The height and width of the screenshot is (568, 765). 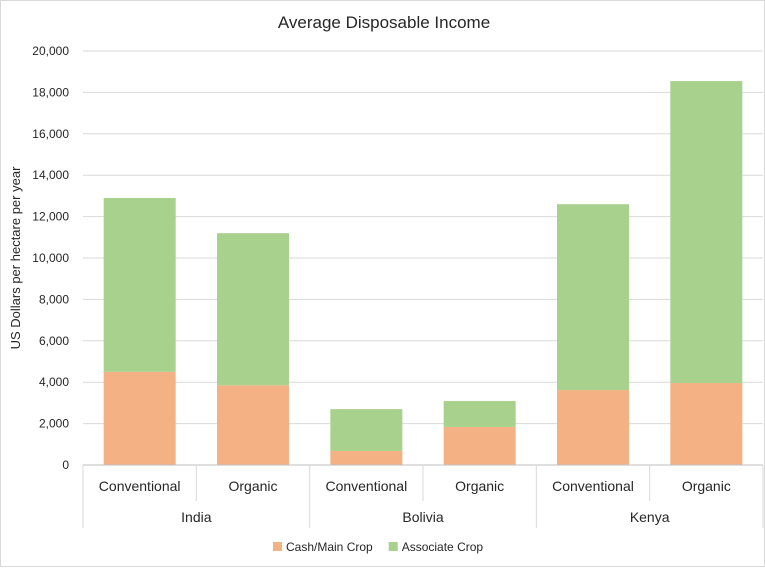 I want to click on legend-label: Associate Crop, so click(x=443, y=547).